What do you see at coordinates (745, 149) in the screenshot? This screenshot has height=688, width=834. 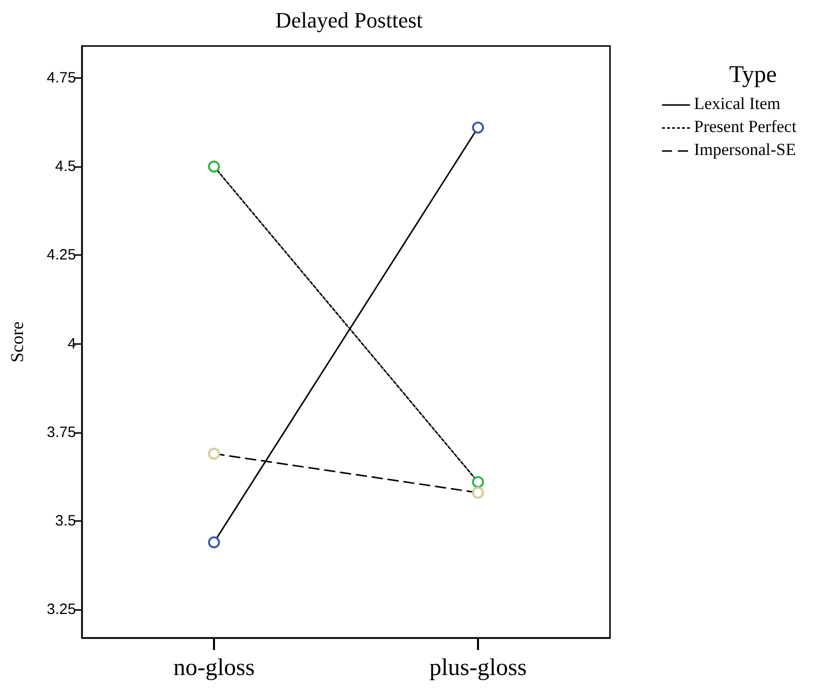 I see `legend-label: Impersonal-SE` at bounding box center [745, 149].